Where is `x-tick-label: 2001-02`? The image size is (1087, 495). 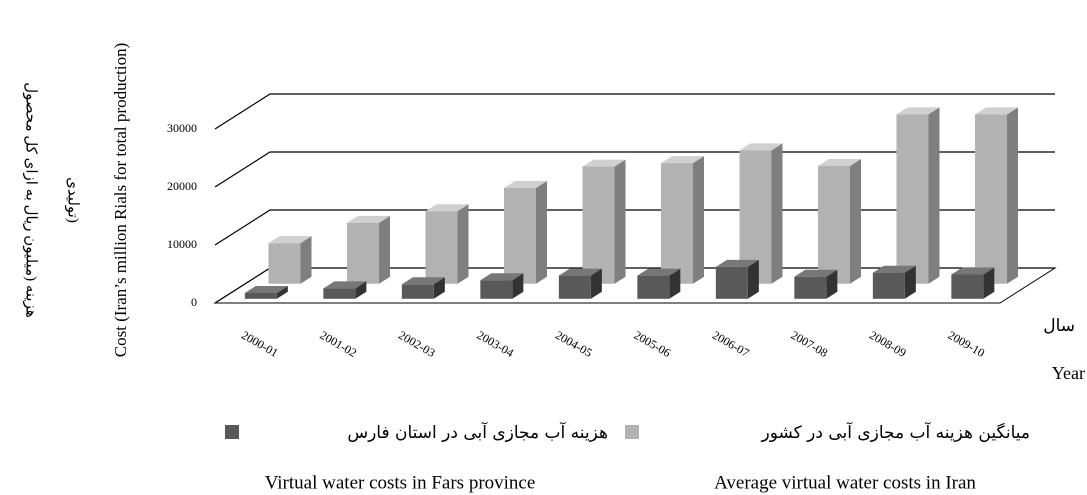
x-tick-label: 2001-02 is located at coordinates (339, 344).